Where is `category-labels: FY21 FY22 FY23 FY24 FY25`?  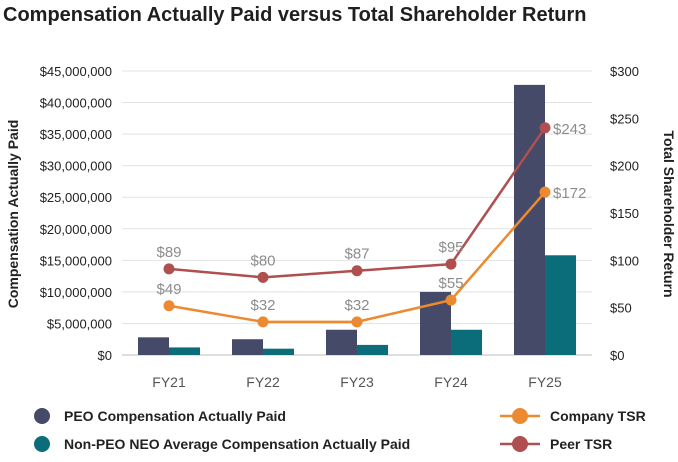 category-labels: FY21 FY22 FY23 FY24 FY25 is located at coordinates (357, 382).